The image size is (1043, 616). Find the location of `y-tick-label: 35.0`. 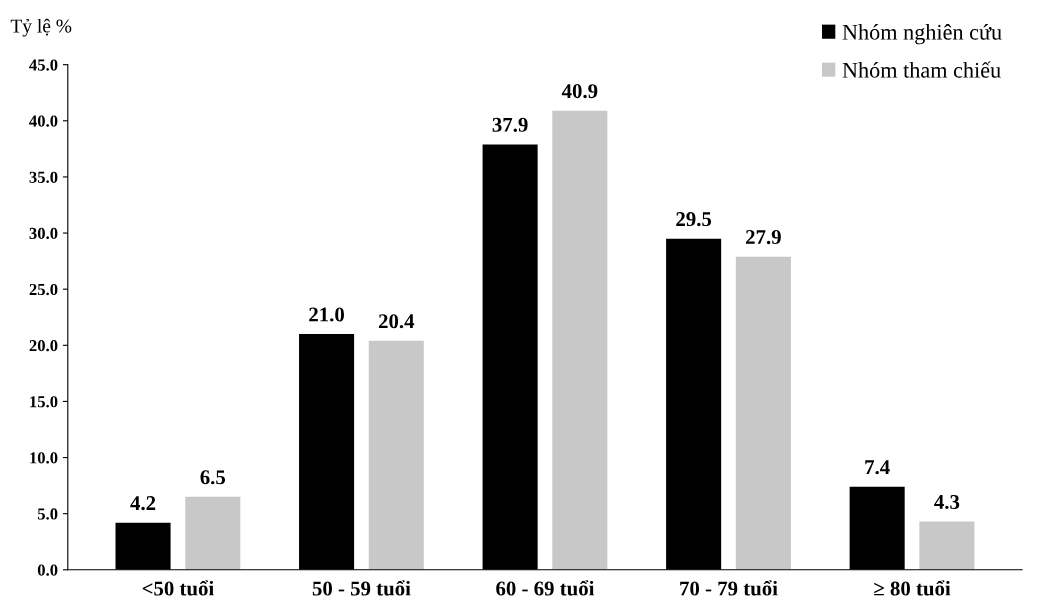

y-tick-label: 35.0 is located at coordinates (43, 177).